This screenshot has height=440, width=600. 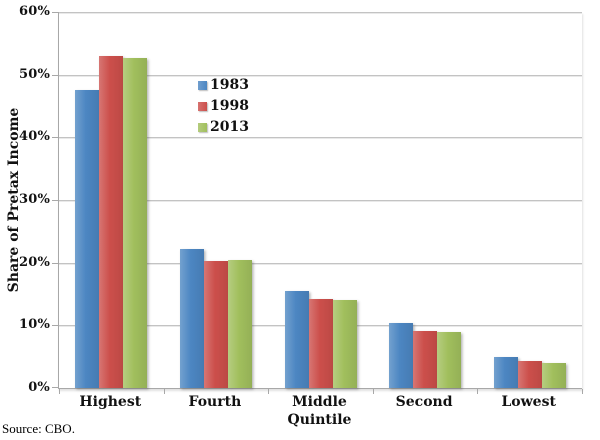 I want to click on y-tick-label: 10%, so click(x=34, y=325).